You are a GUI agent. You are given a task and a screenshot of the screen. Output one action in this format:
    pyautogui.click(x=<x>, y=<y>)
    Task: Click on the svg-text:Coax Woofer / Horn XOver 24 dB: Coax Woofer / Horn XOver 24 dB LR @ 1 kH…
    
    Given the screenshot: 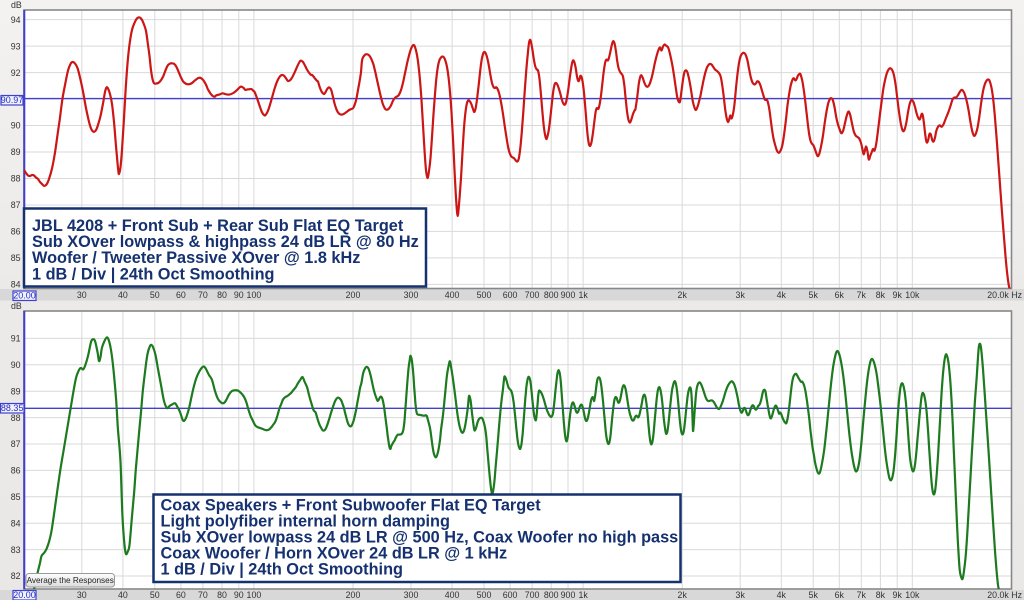 What is the action you would take?
    pyautogui.click(x=334, y=554)
    